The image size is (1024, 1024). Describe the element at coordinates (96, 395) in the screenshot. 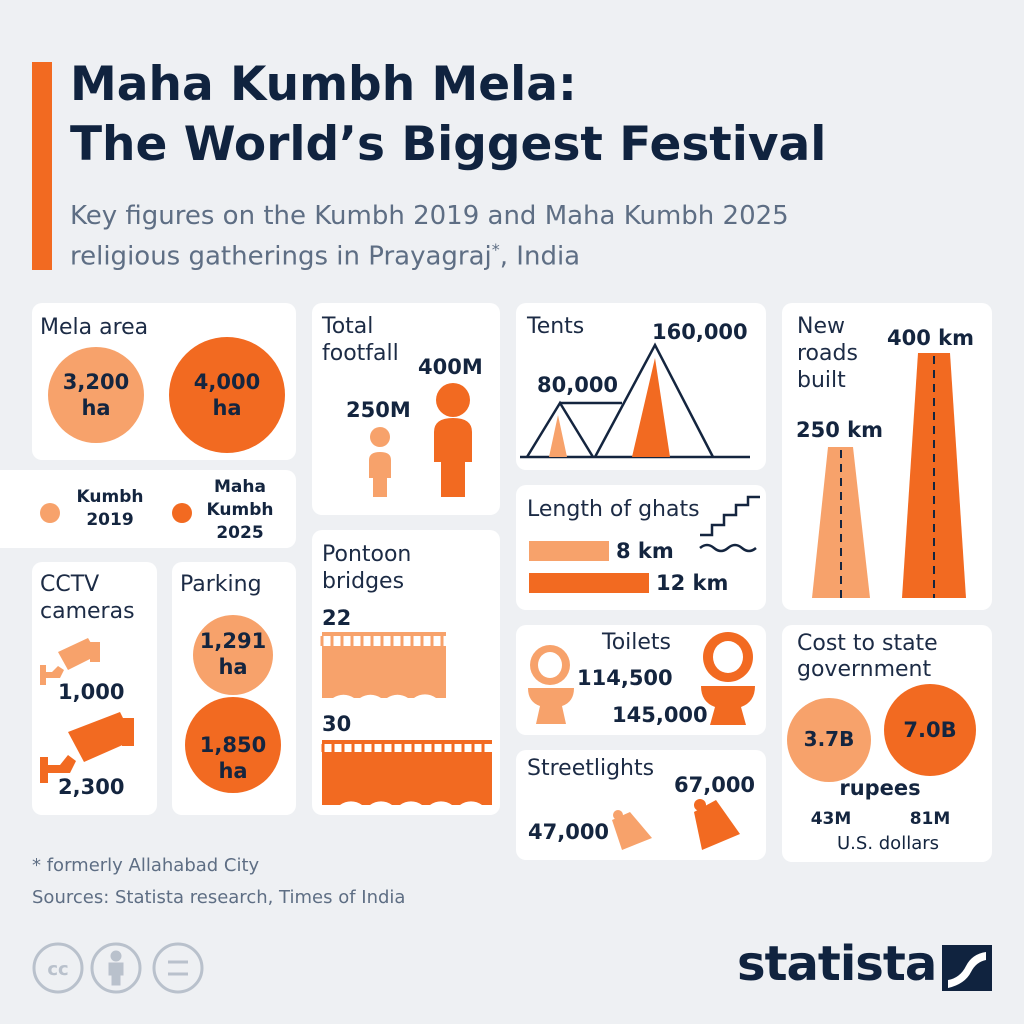

I see `mela-2019-circle` at that location.